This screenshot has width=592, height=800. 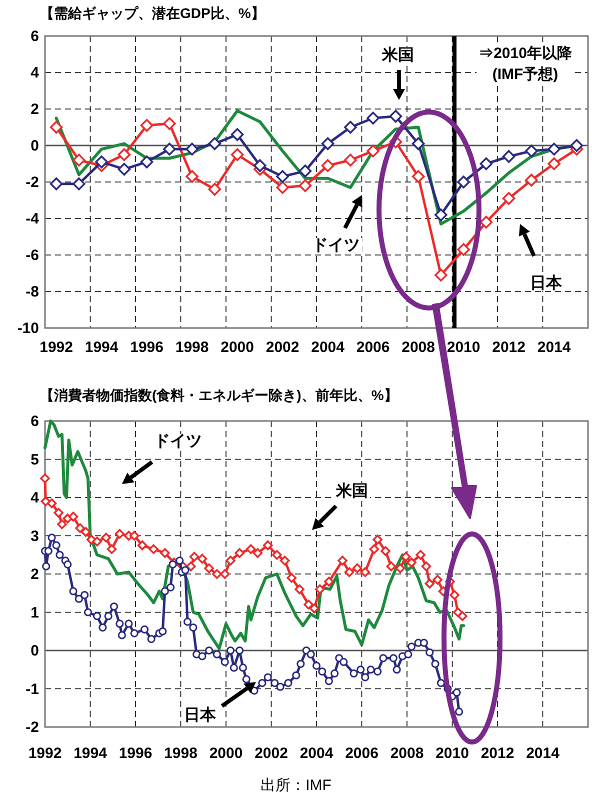 What do you see at coordinates (32, 255) in the screenshot?
I see `y-tick-label: -6` at bounding box center [32, 255].